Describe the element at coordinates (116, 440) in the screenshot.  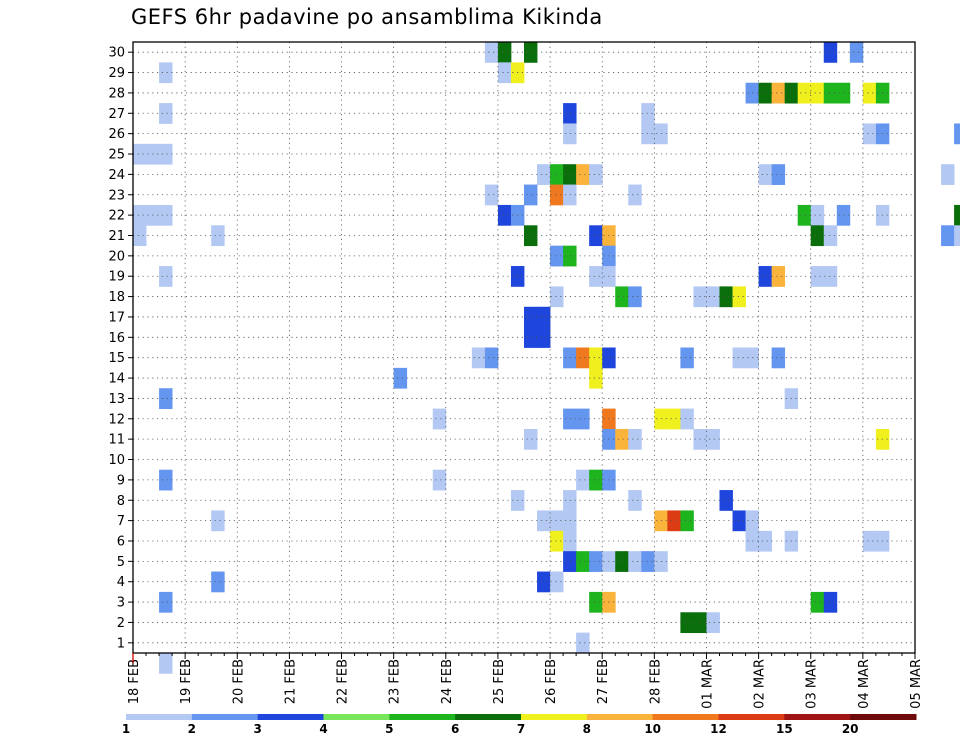
I see `y-tick-label: 11` at that location.